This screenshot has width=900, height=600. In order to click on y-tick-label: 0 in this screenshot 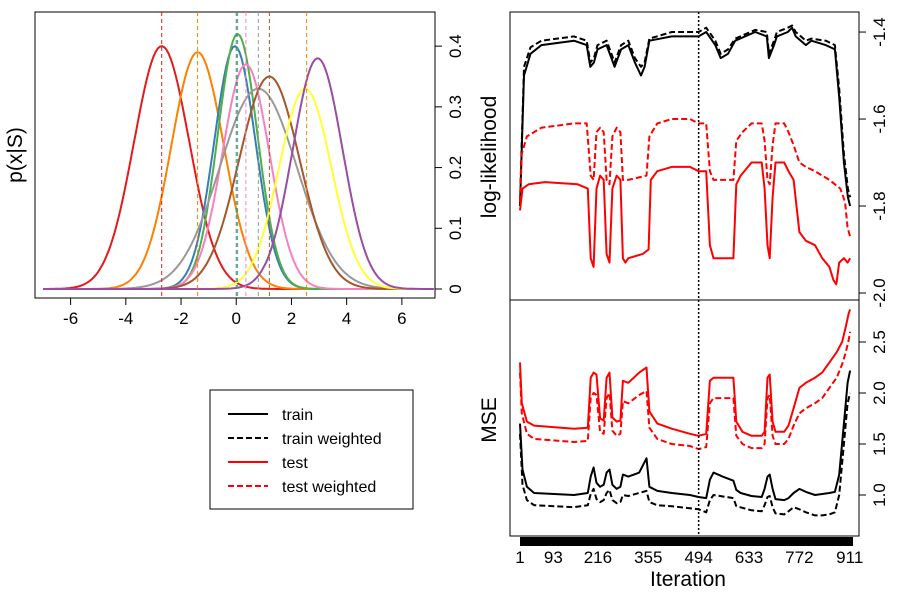, I will do `click(455, 288)`.